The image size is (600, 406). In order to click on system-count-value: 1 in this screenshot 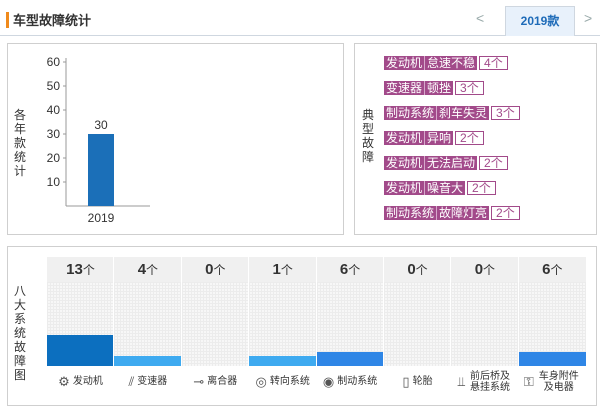, I will do `click(276, 269)`.